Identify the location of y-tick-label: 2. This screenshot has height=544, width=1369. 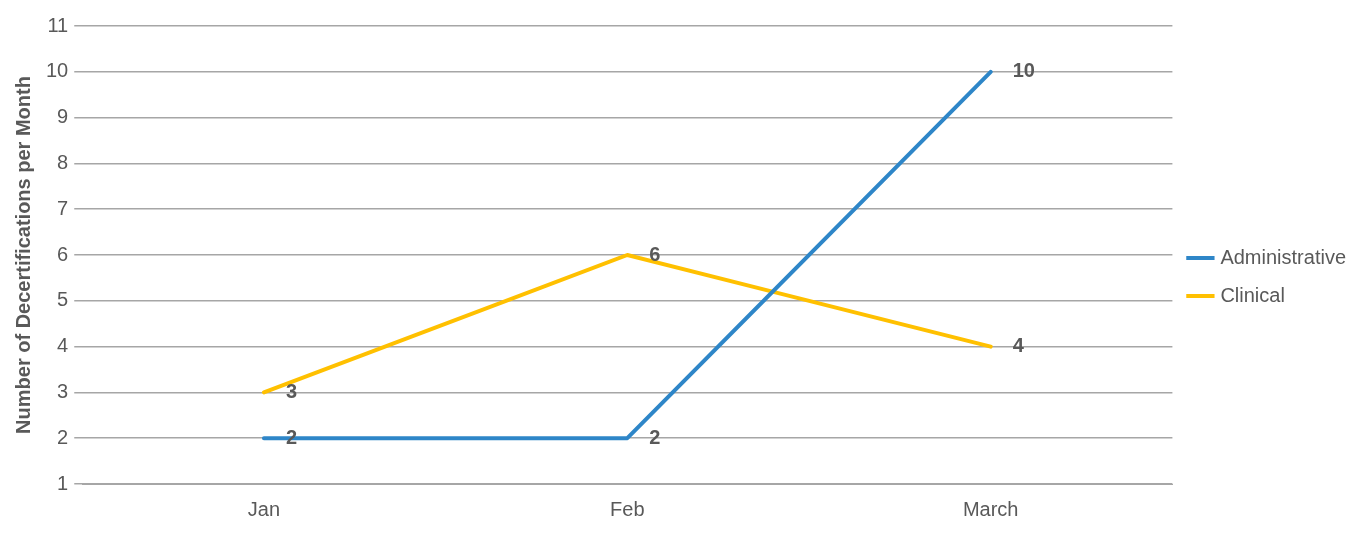
(63, 436).